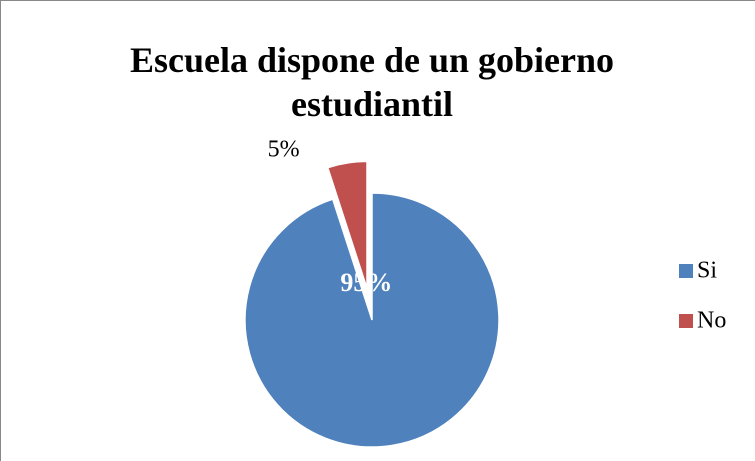 The width and height of the screenshot is (755, 461). I want to click on data-label: 5%, so click(284, 150).